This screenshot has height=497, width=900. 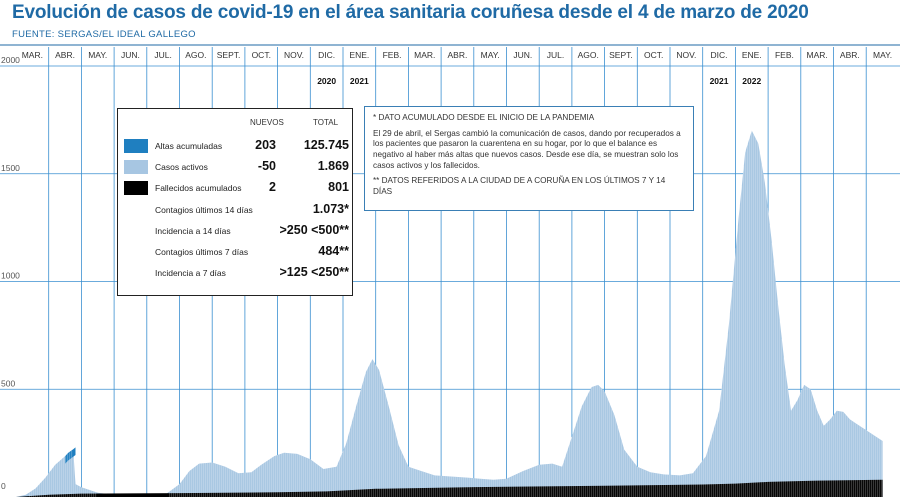 I want to click on legend-nuevos: 203, so click(x=265, y=145).